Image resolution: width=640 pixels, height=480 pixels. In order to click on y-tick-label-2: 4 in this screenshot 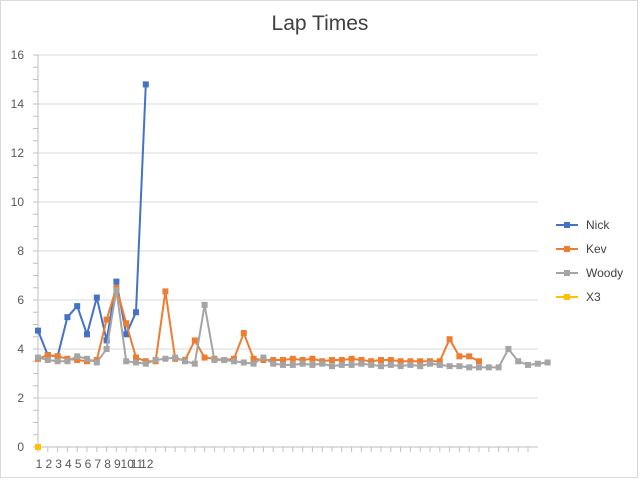, I will do `click(20, 349)`.